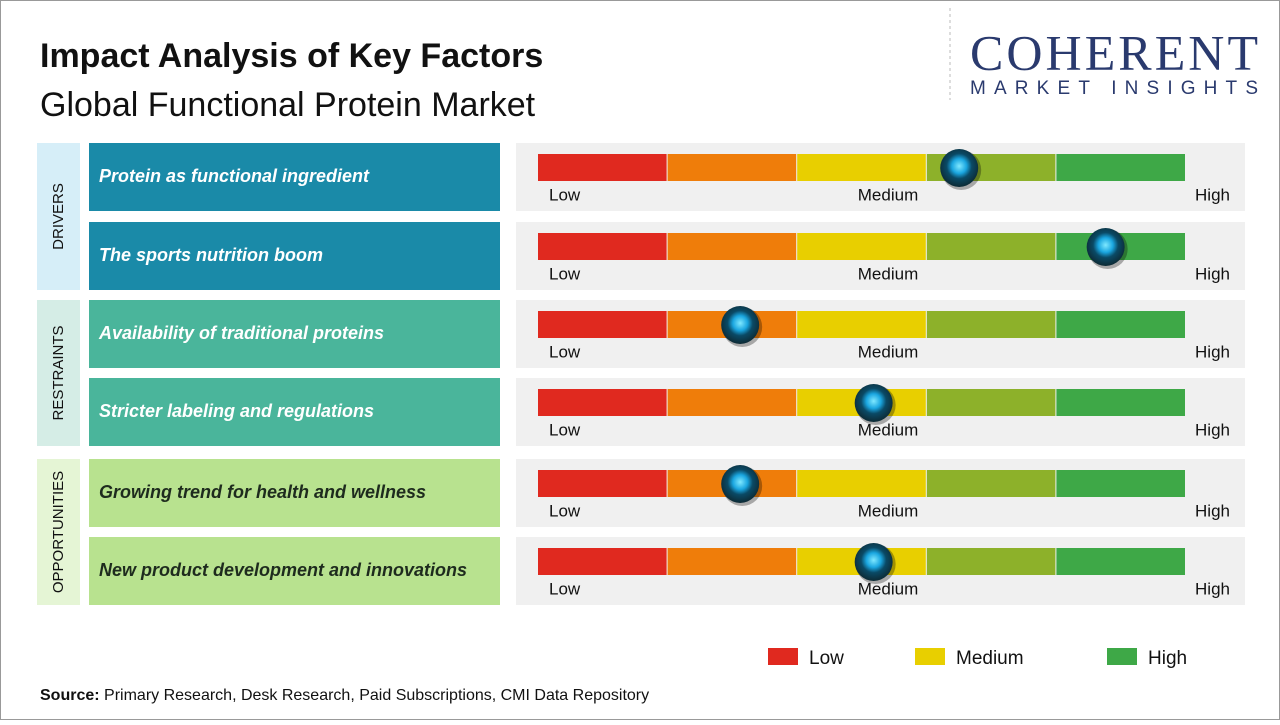 Image resolution: width=1280 pixels, height=725 pixels. Describe the element at coordinates (236, 411) in the screenshot. I see `factor-label: Stricter labeling and regulations` at that location.